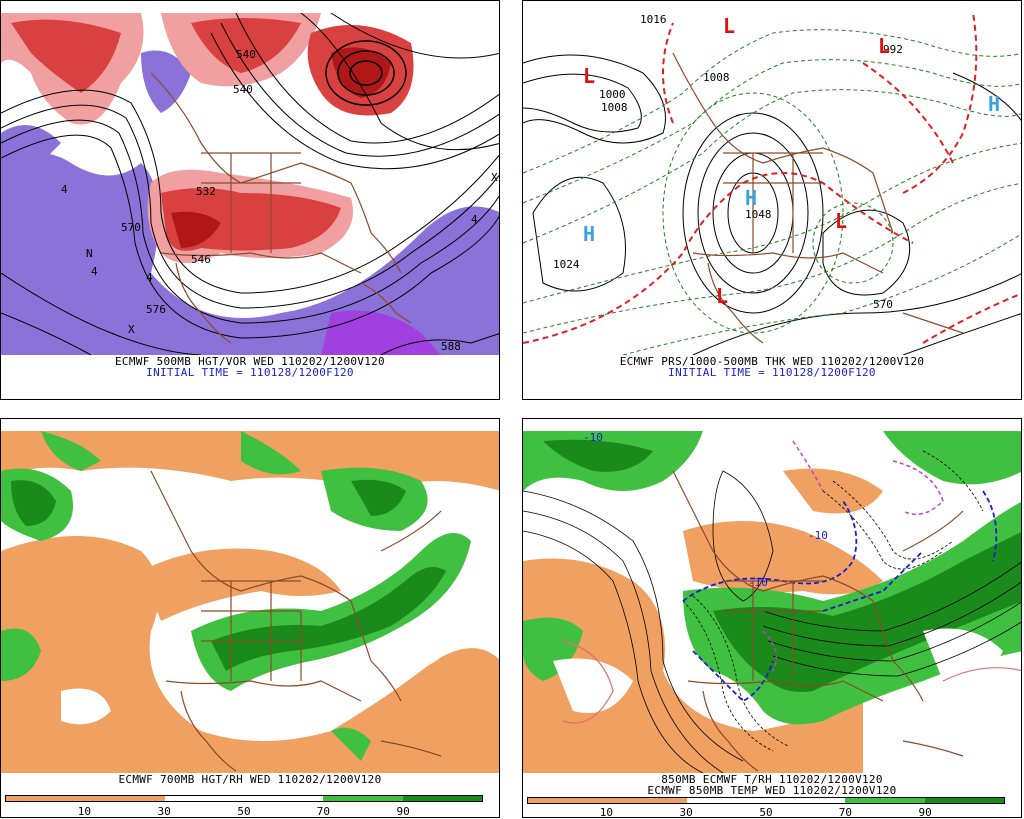  What do you see at coordinates (893, 49) in the screenshot?
I see `pressure-label: 992` at bounding box center [893, 49].